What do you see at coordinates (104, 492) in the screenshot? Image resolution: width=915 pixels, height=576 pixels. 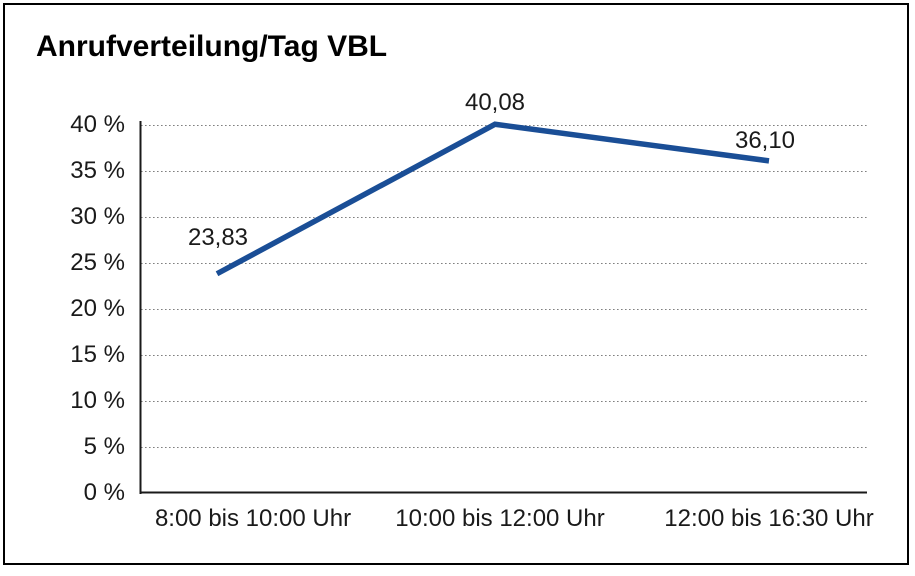 I see `y-tick-label: 0 %` at bounding box center [104, 492].